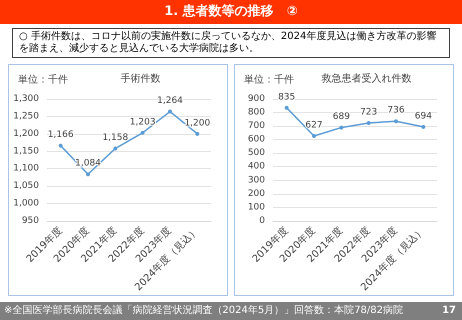  I want to click on y-tick-label: 500, so click(257, 153).